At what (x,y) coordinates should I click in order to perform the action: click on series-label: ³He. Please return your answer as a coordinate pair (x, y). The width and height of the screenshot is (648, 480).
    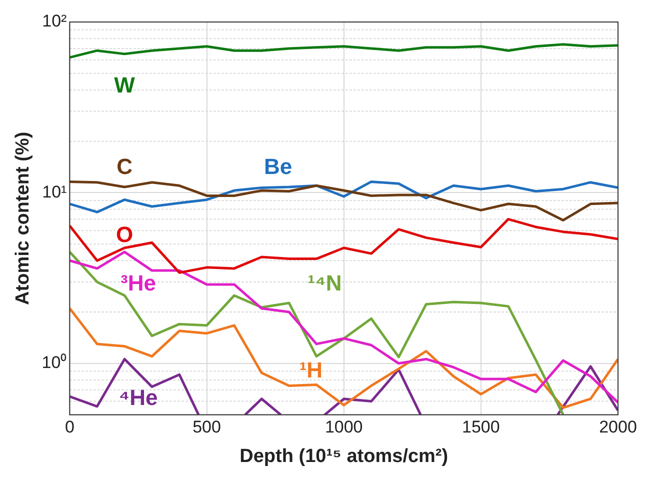
    Looking at the image, I should click on (138, 283).